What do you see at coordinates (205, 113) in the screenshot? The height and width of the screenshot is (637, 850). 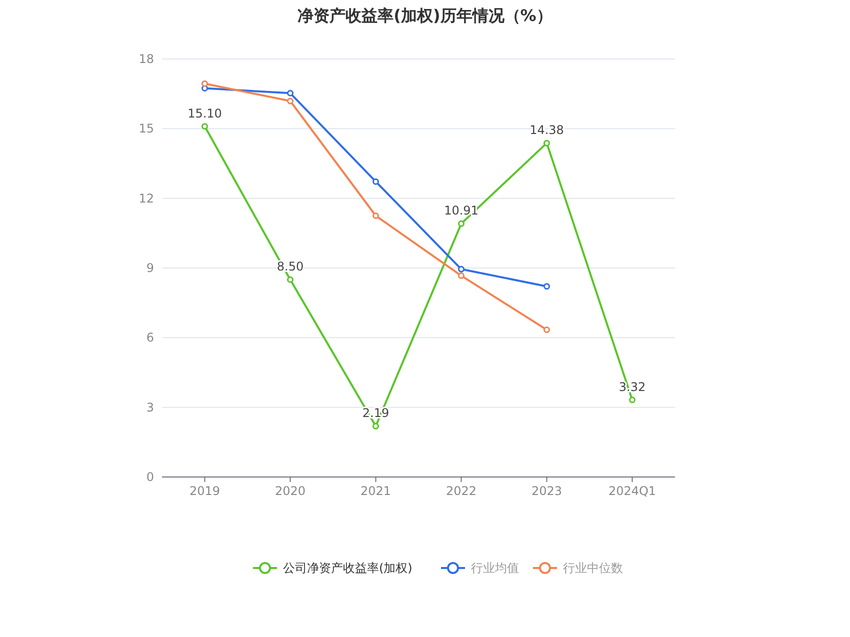 I see `data-label: 15.10` at bounding box center [205, 113].